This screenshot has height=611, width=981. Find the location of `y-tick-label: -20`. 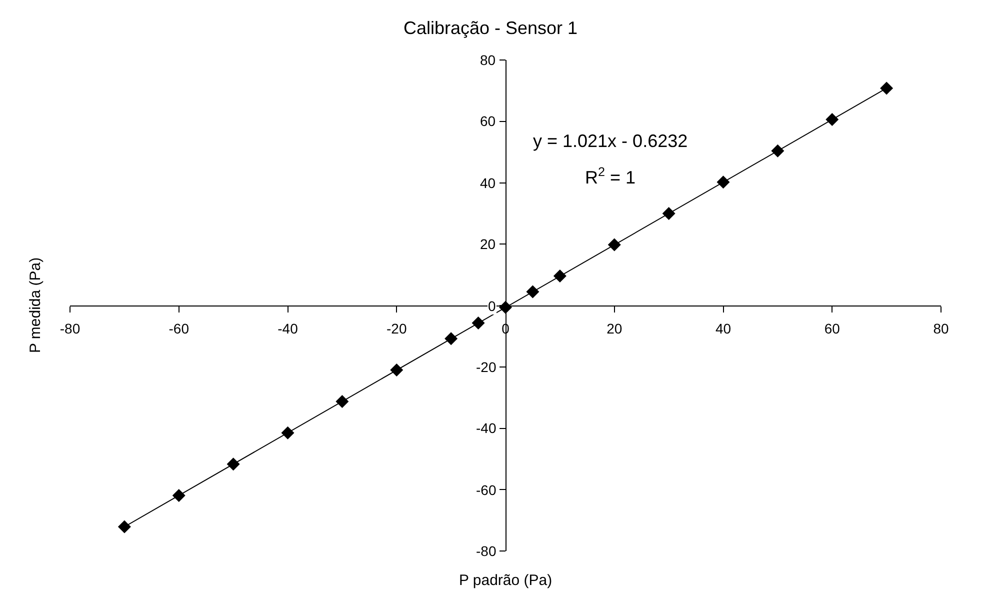

y-tick-label: -20 is located at coordinates (486, 367).